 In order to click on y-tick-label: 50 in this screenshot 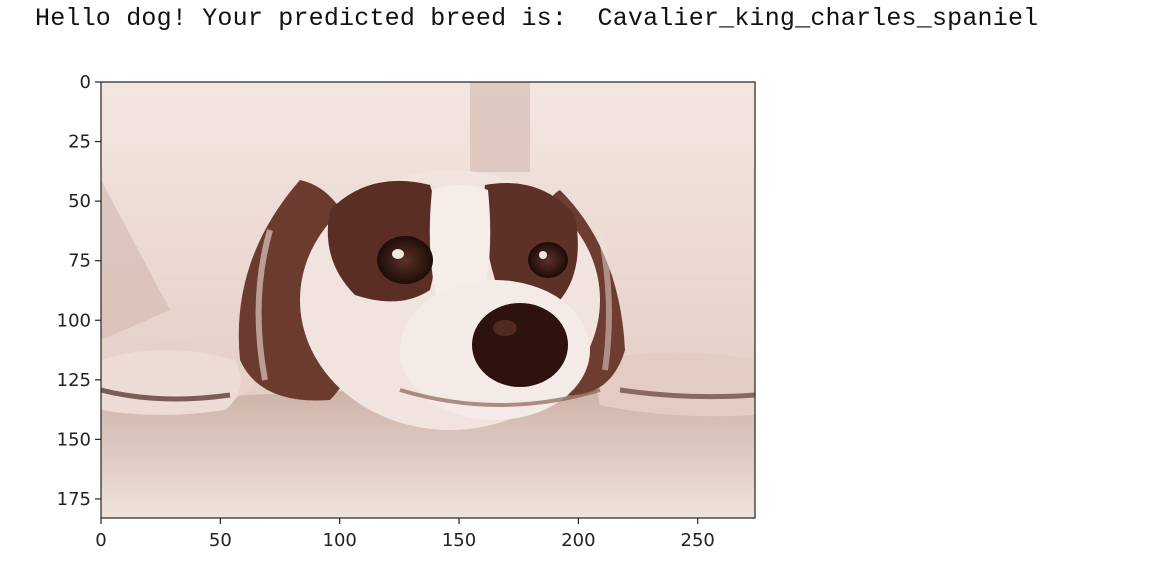, I will do `click(79, 201)`.